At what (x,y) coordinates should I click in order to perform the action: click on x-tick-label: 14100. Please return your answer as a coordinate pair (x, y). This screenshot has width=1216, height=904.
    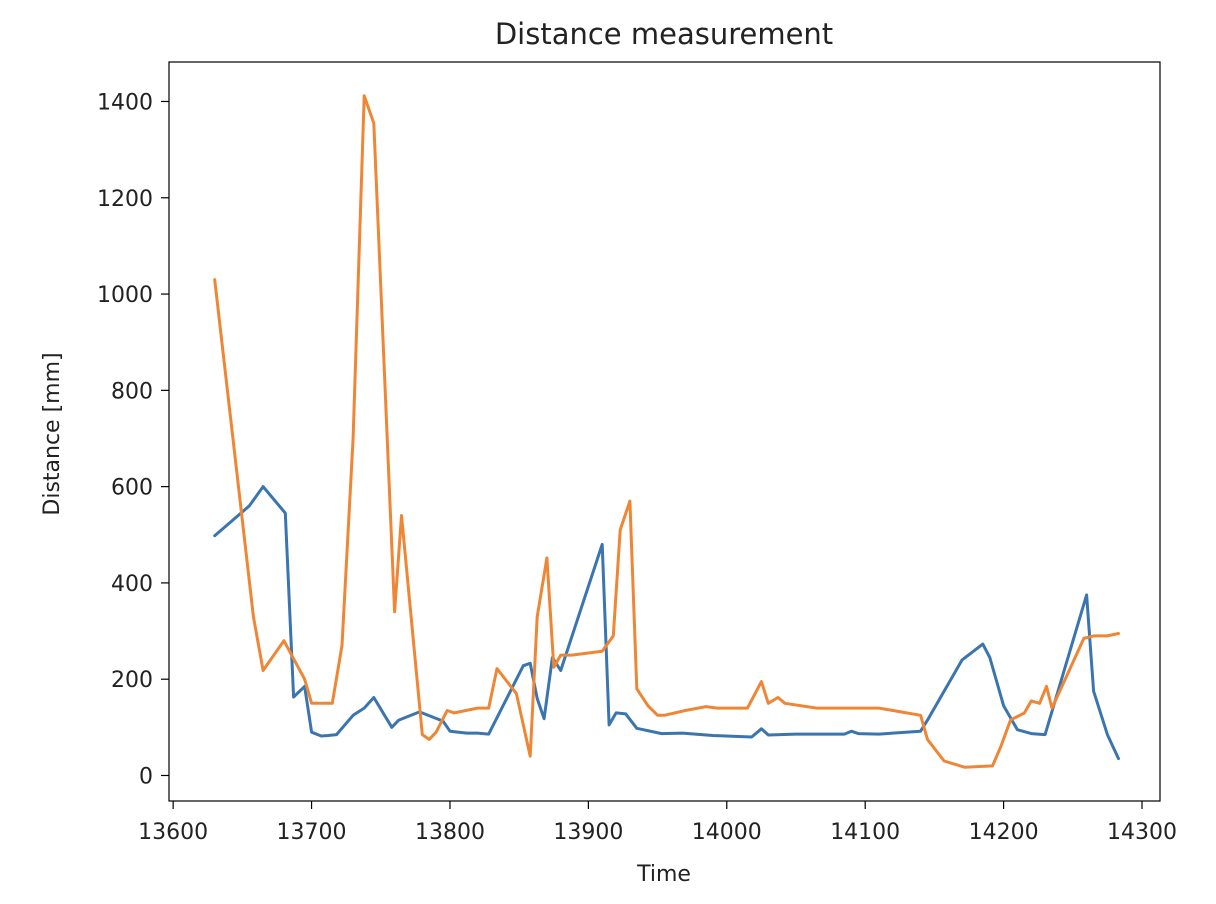
    Looking at the image, I should click on (865, 832).